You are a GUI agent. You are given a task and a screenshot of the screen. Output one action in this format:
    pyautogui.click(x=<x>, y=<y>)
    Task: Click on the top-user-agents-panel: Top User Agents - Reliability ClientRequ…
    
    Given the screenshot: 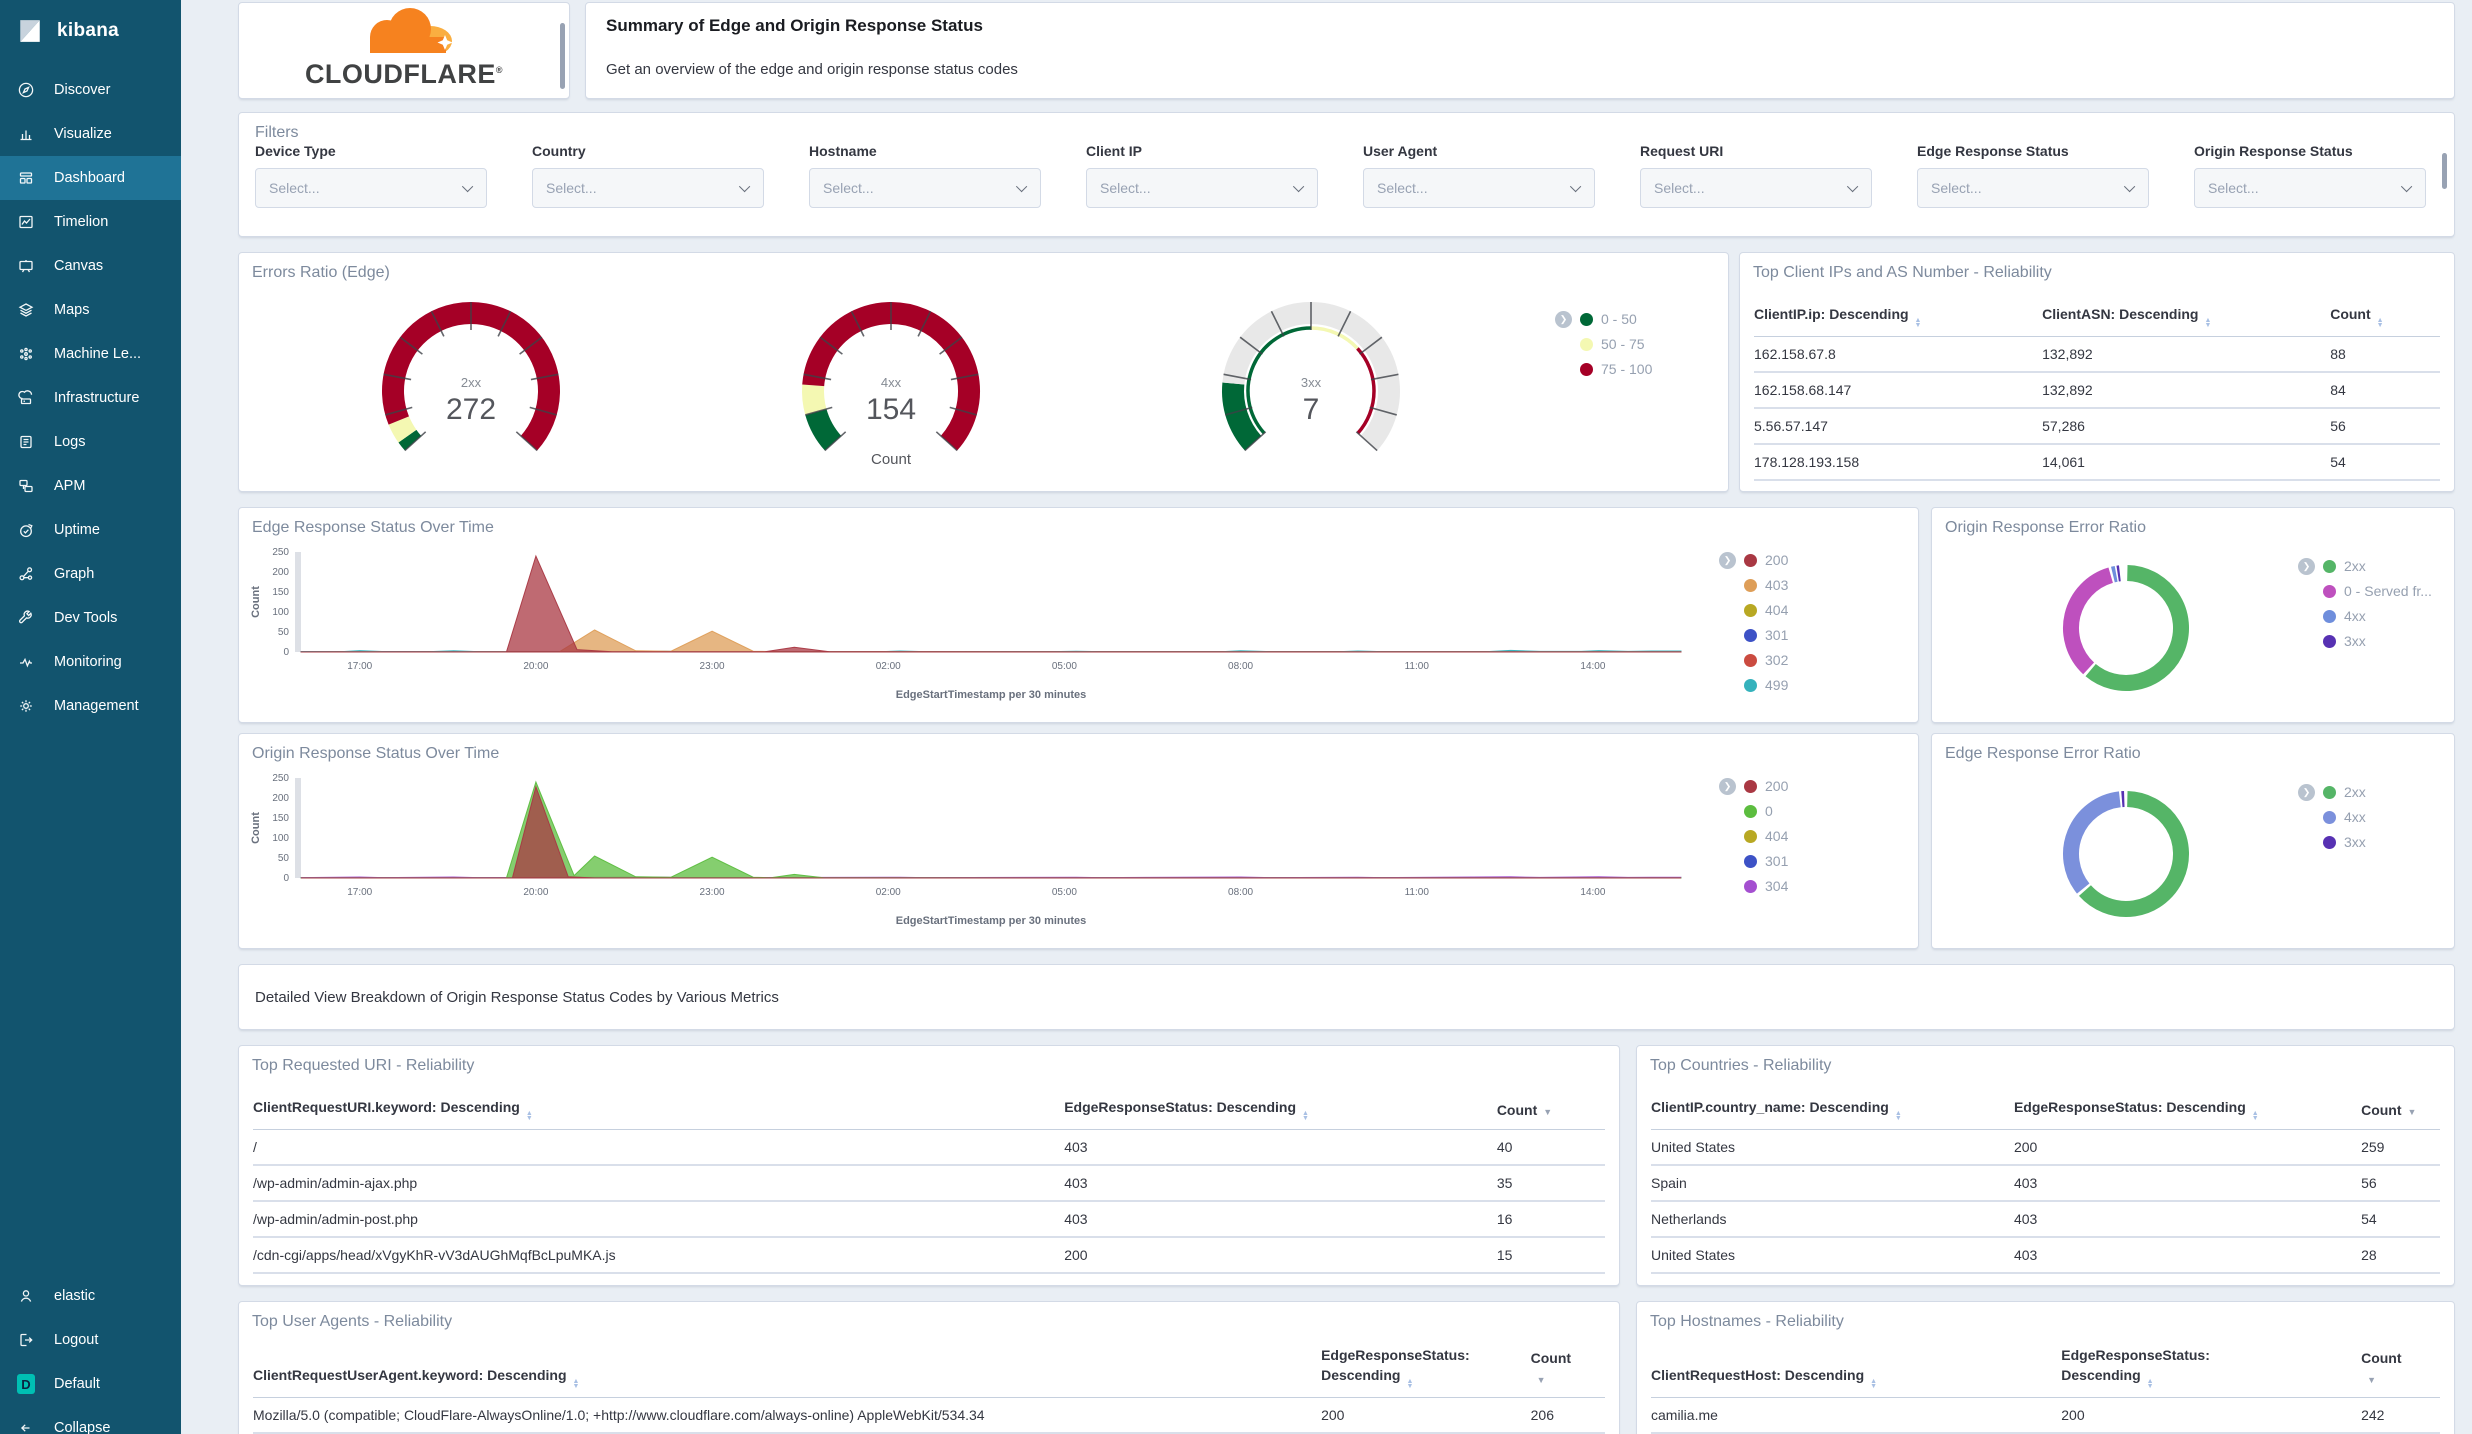 What is the action you would take?
    pyautogui.click(x=929, y=1367)
    